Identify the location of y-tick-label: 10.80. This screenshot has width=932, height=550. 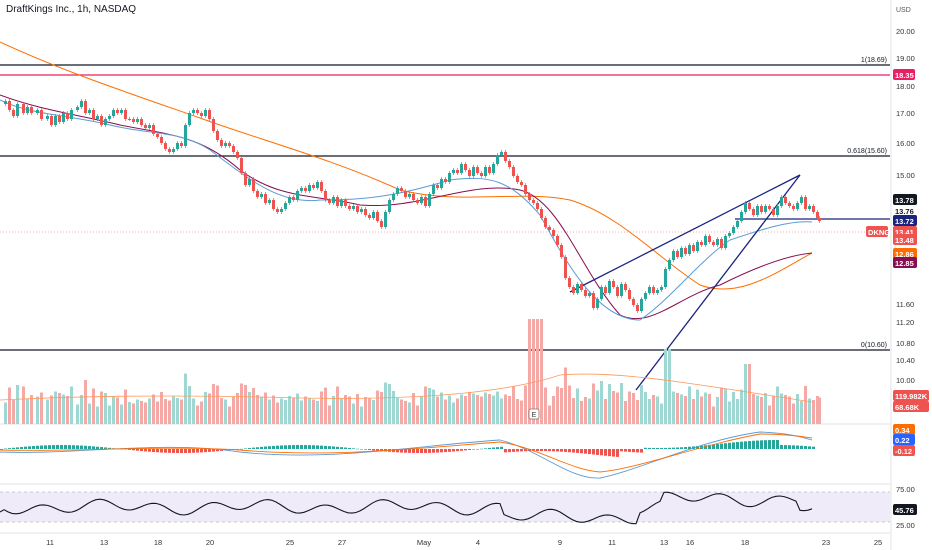
(905, 343).